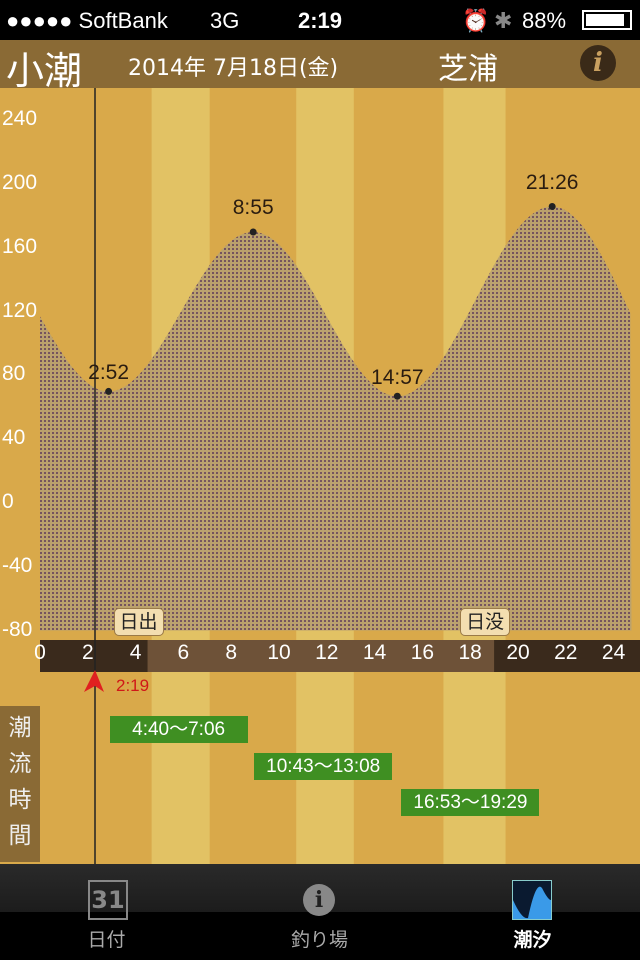 The width and height of the screenshot is (640, 960). I want to click on carrier: ●●●●● SoftBank, so click(87, 20).